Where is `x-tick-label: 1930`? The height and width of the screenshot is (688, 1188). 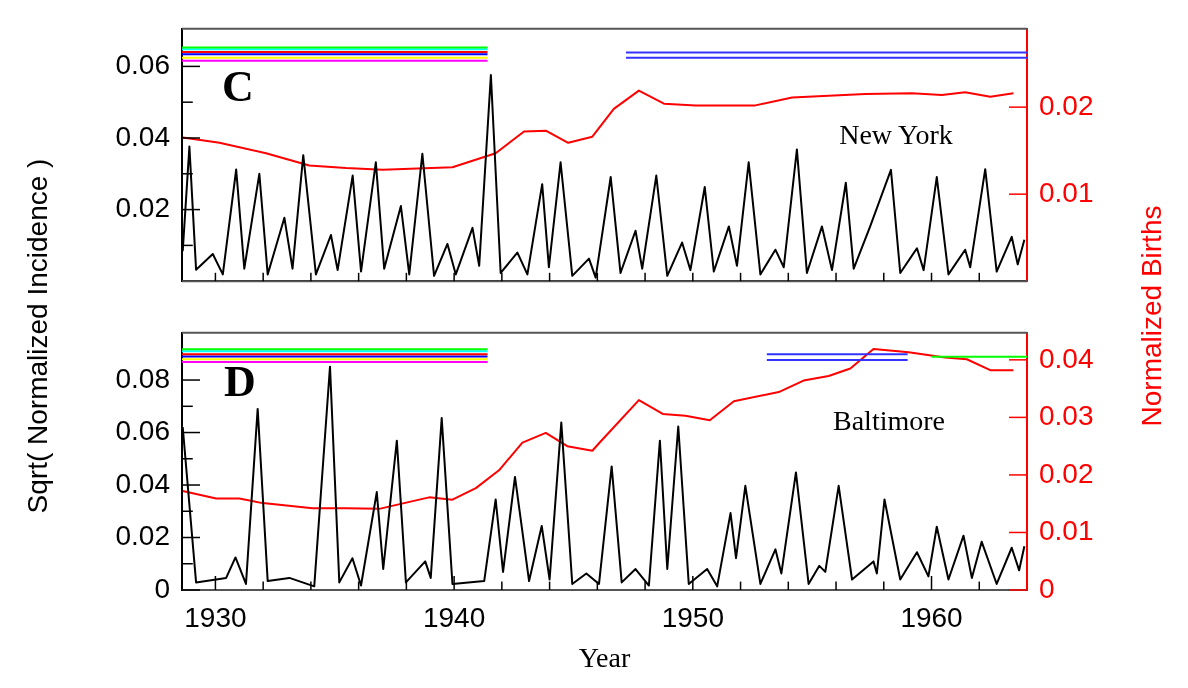
x-tick-label: 1930 is located at coordinates (215, 617).